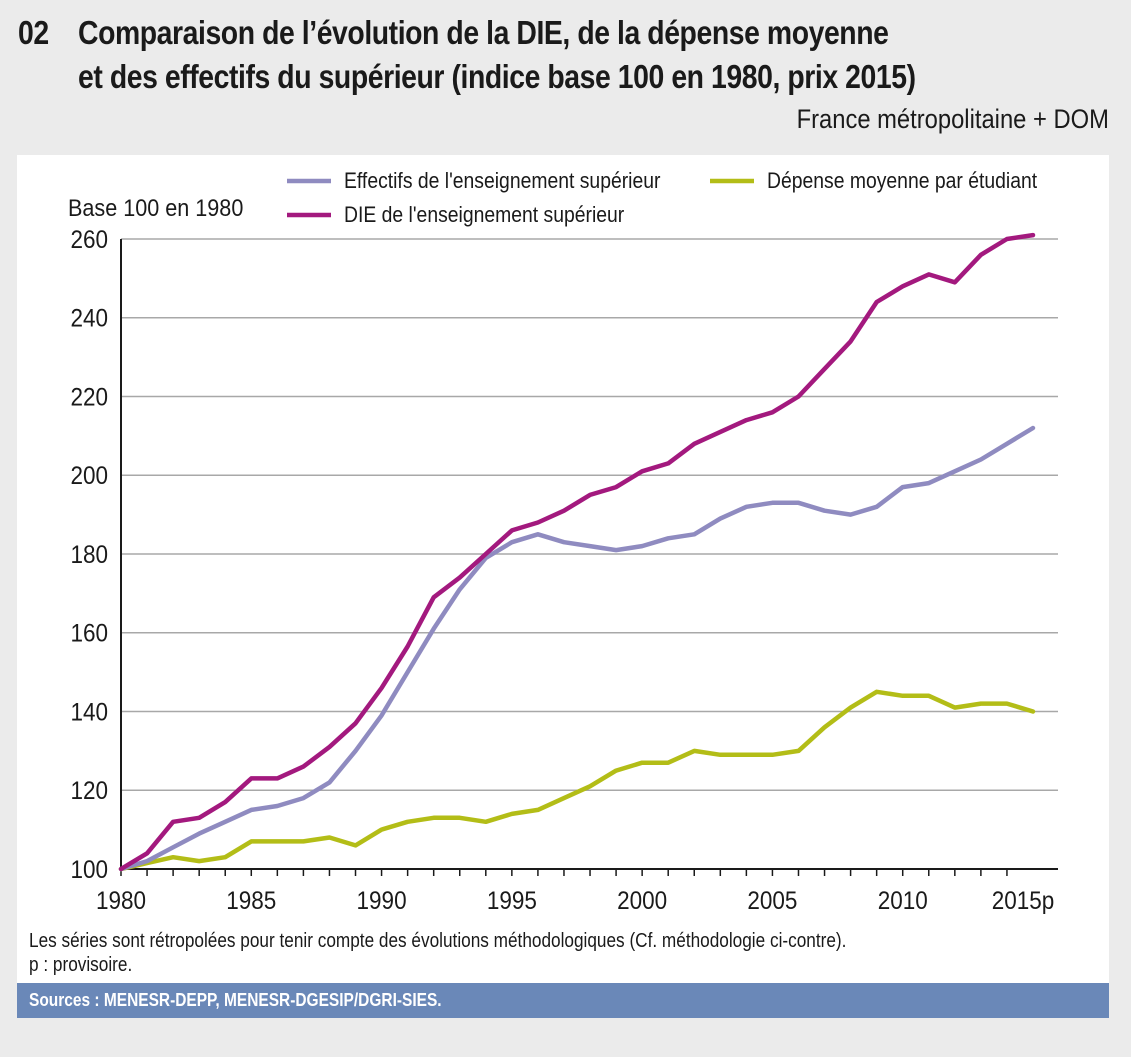 Image resolution: width=1131 pixels, height=1057 pixels. What do you see at coordinates (89, 712) in the screenshot?
I see `y-tick-label: 140` at bounding box center [89, 712].